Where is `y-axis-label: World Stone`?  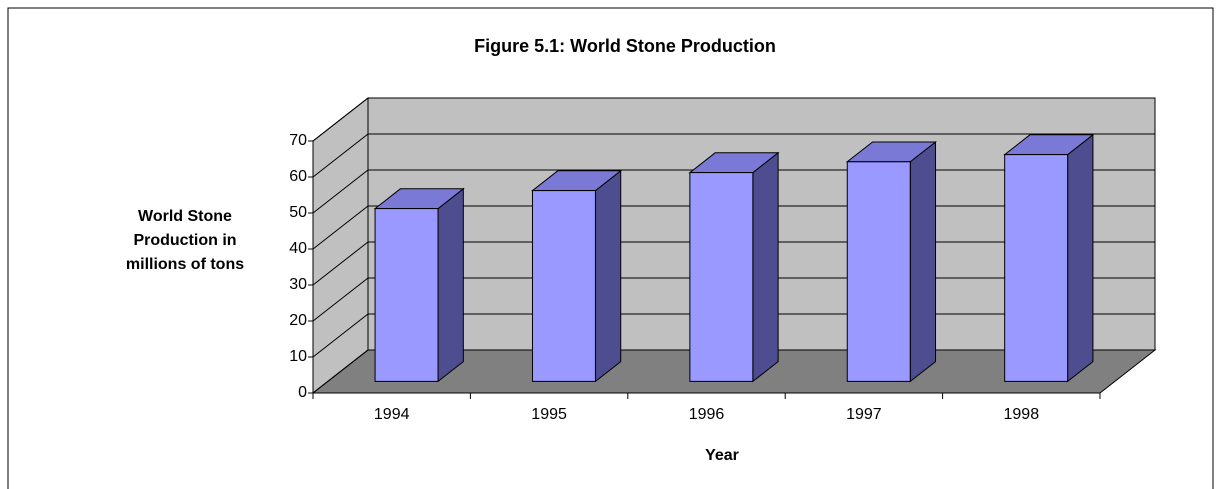 y-axis-label: World Stone is located at coordinates (185, 216).